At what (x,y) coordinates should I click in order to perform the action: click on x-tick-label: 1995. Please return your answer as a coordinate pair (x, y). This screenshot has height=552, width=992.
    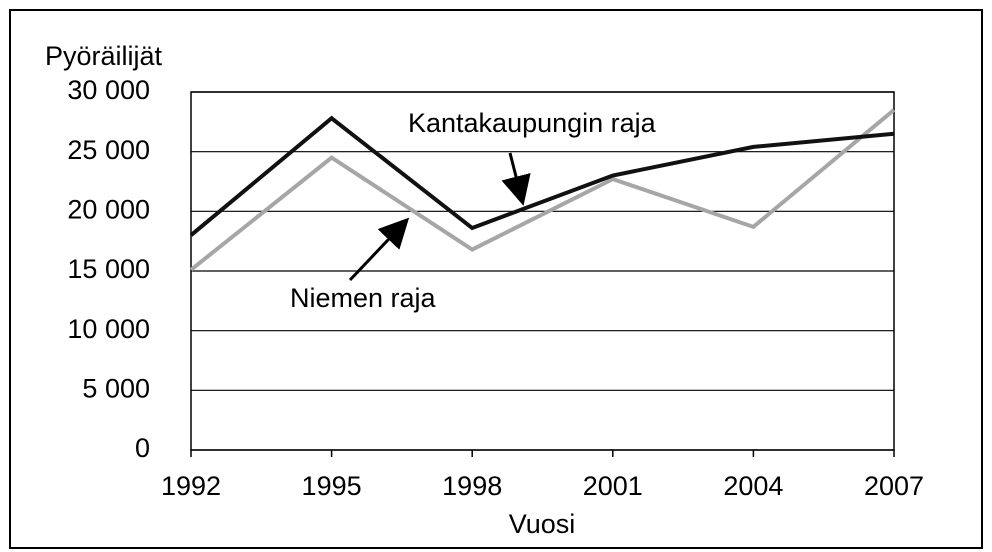
    Looking at the image, I should click on (332, 486).